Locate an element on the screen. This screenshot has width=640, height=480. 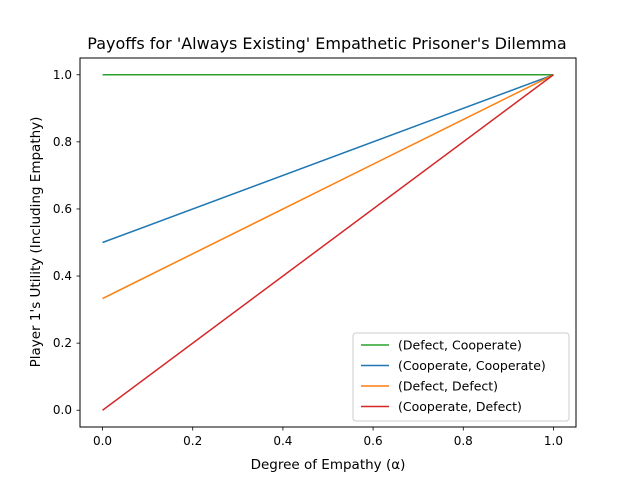
y-tick-label: 0.6 is located at coordinates (62, 209).